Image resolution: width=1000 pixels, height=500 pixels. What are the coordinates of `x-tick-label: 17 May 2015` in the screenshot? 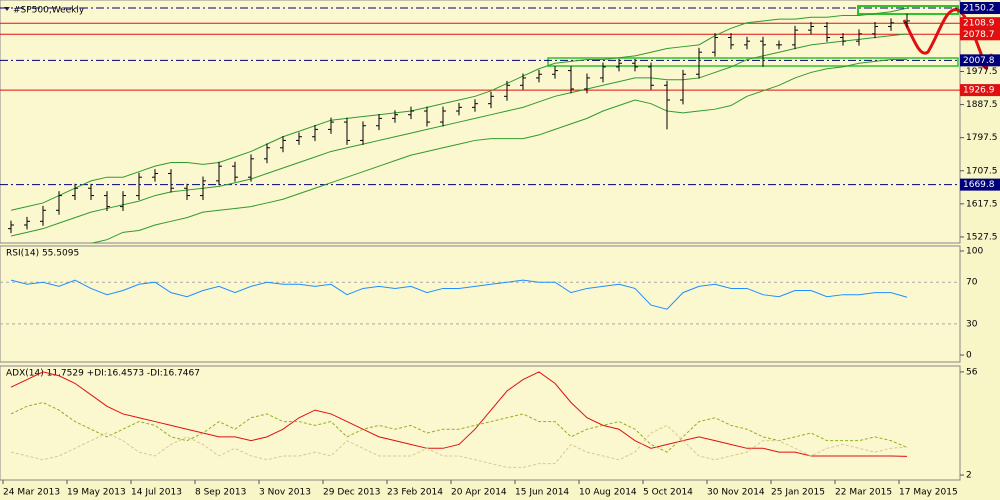 It's located at (928, 493).